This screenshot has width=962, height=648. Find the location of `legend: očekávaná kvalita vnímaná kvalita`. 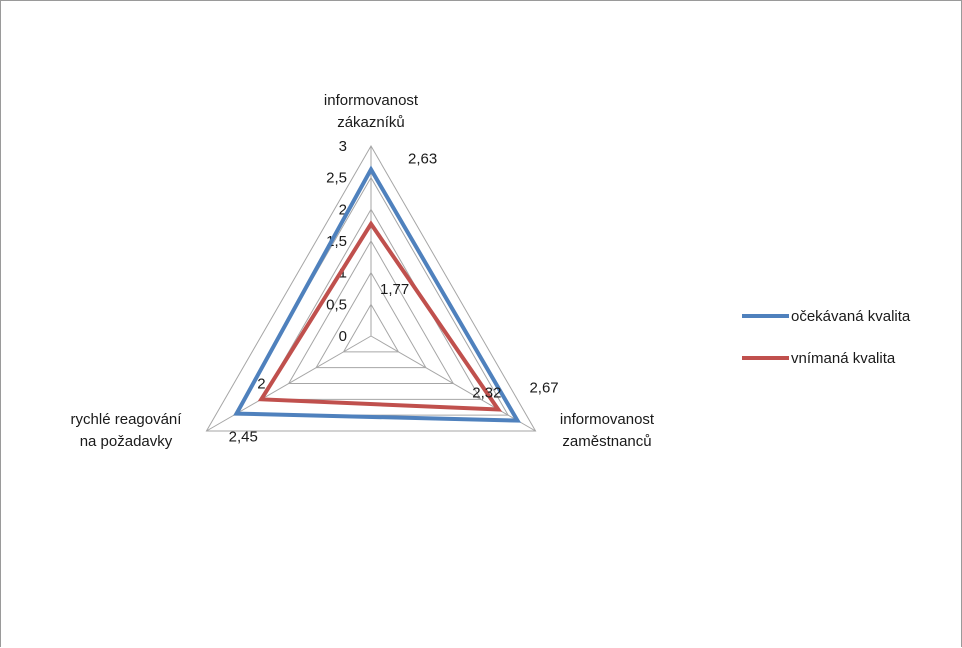

legend: očekávaná kvalita vnímaná kvalita is located at coordinates (826, 337).